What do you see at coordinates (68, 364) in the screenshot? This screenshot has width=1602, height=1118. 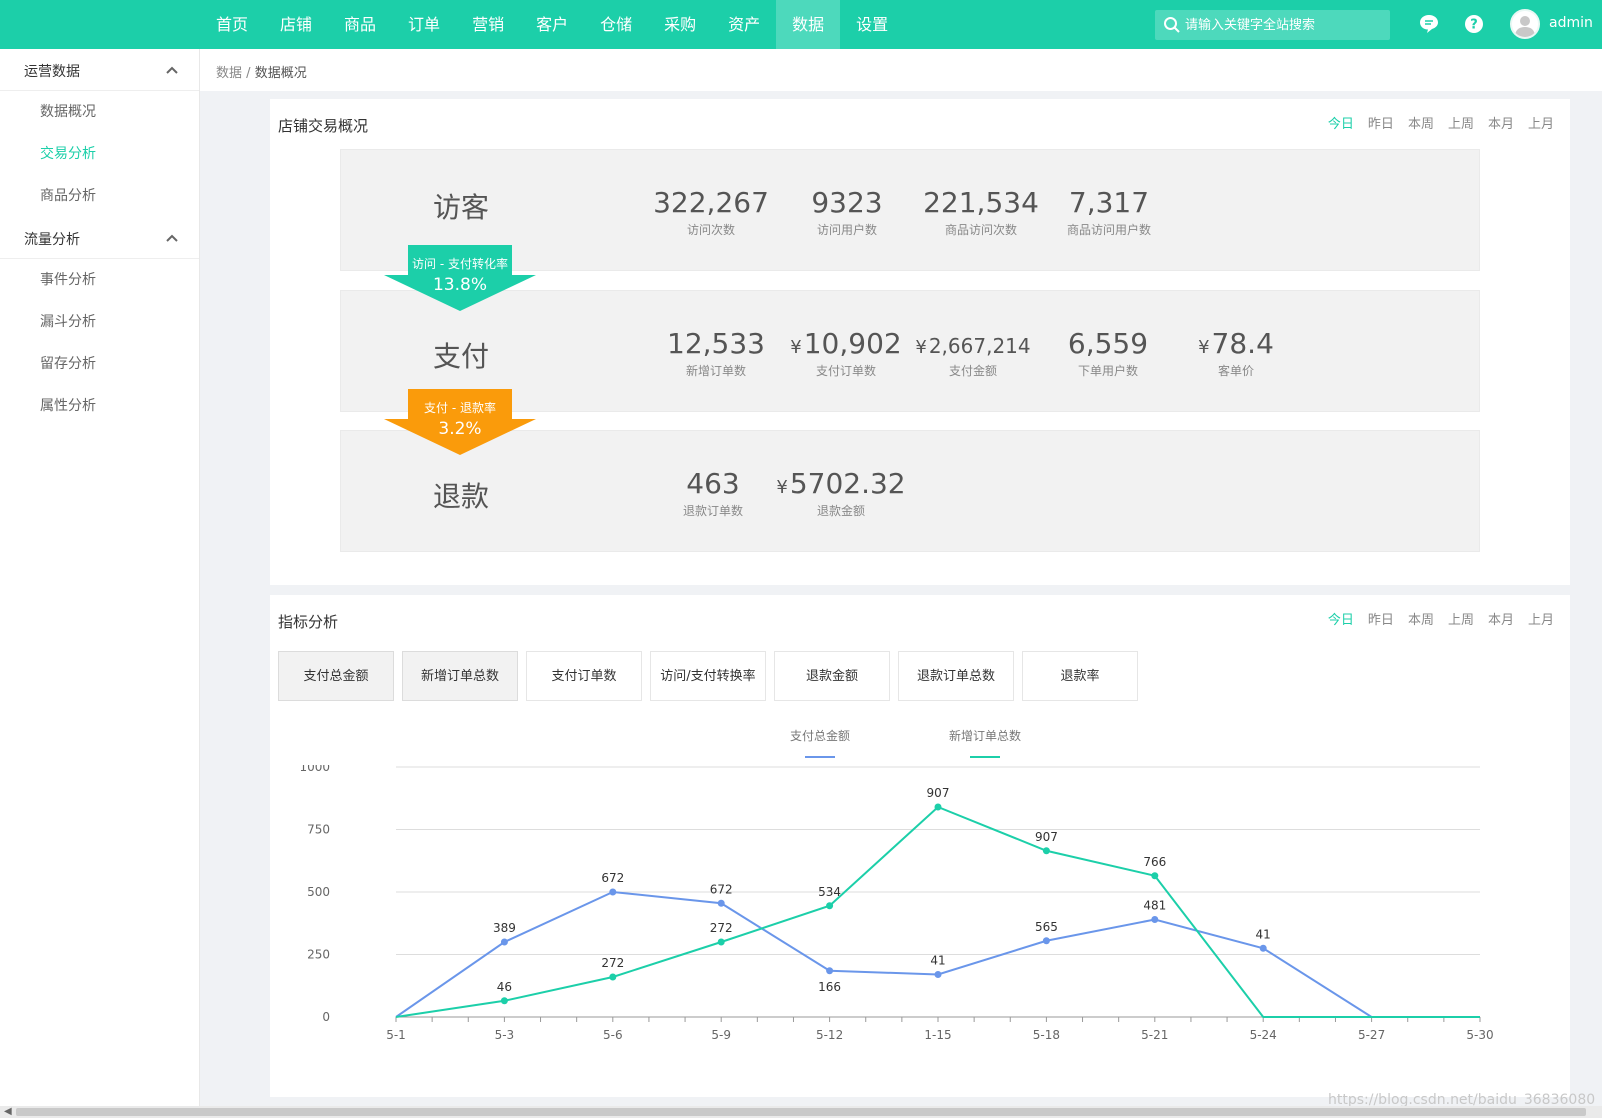 I see `sidebar-item-1-2: 留存分析` at bounding box center [68, 364].